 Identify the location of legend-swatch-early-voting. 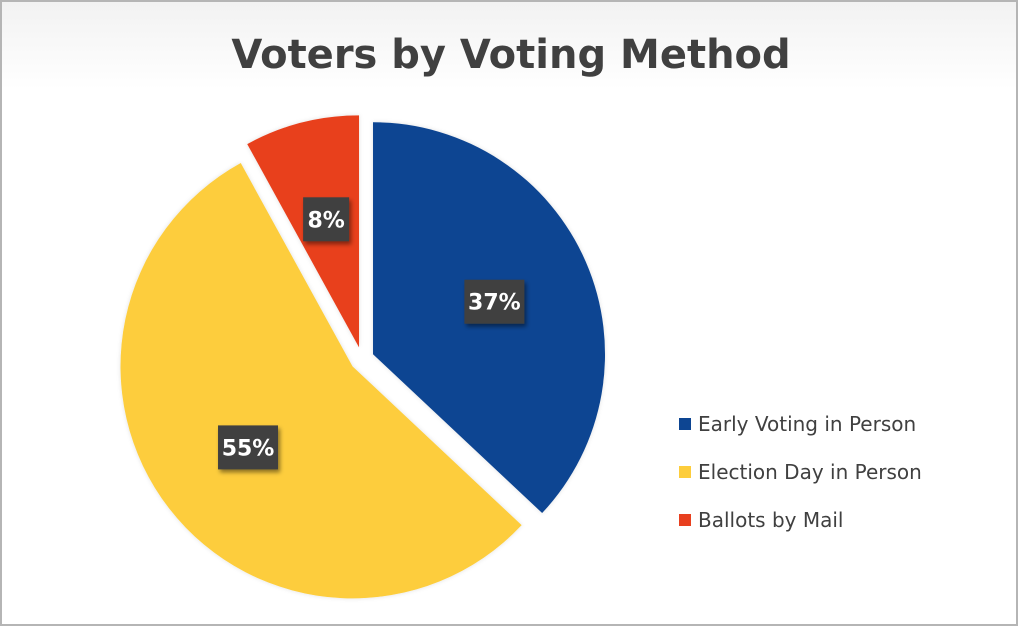
(685, 424).